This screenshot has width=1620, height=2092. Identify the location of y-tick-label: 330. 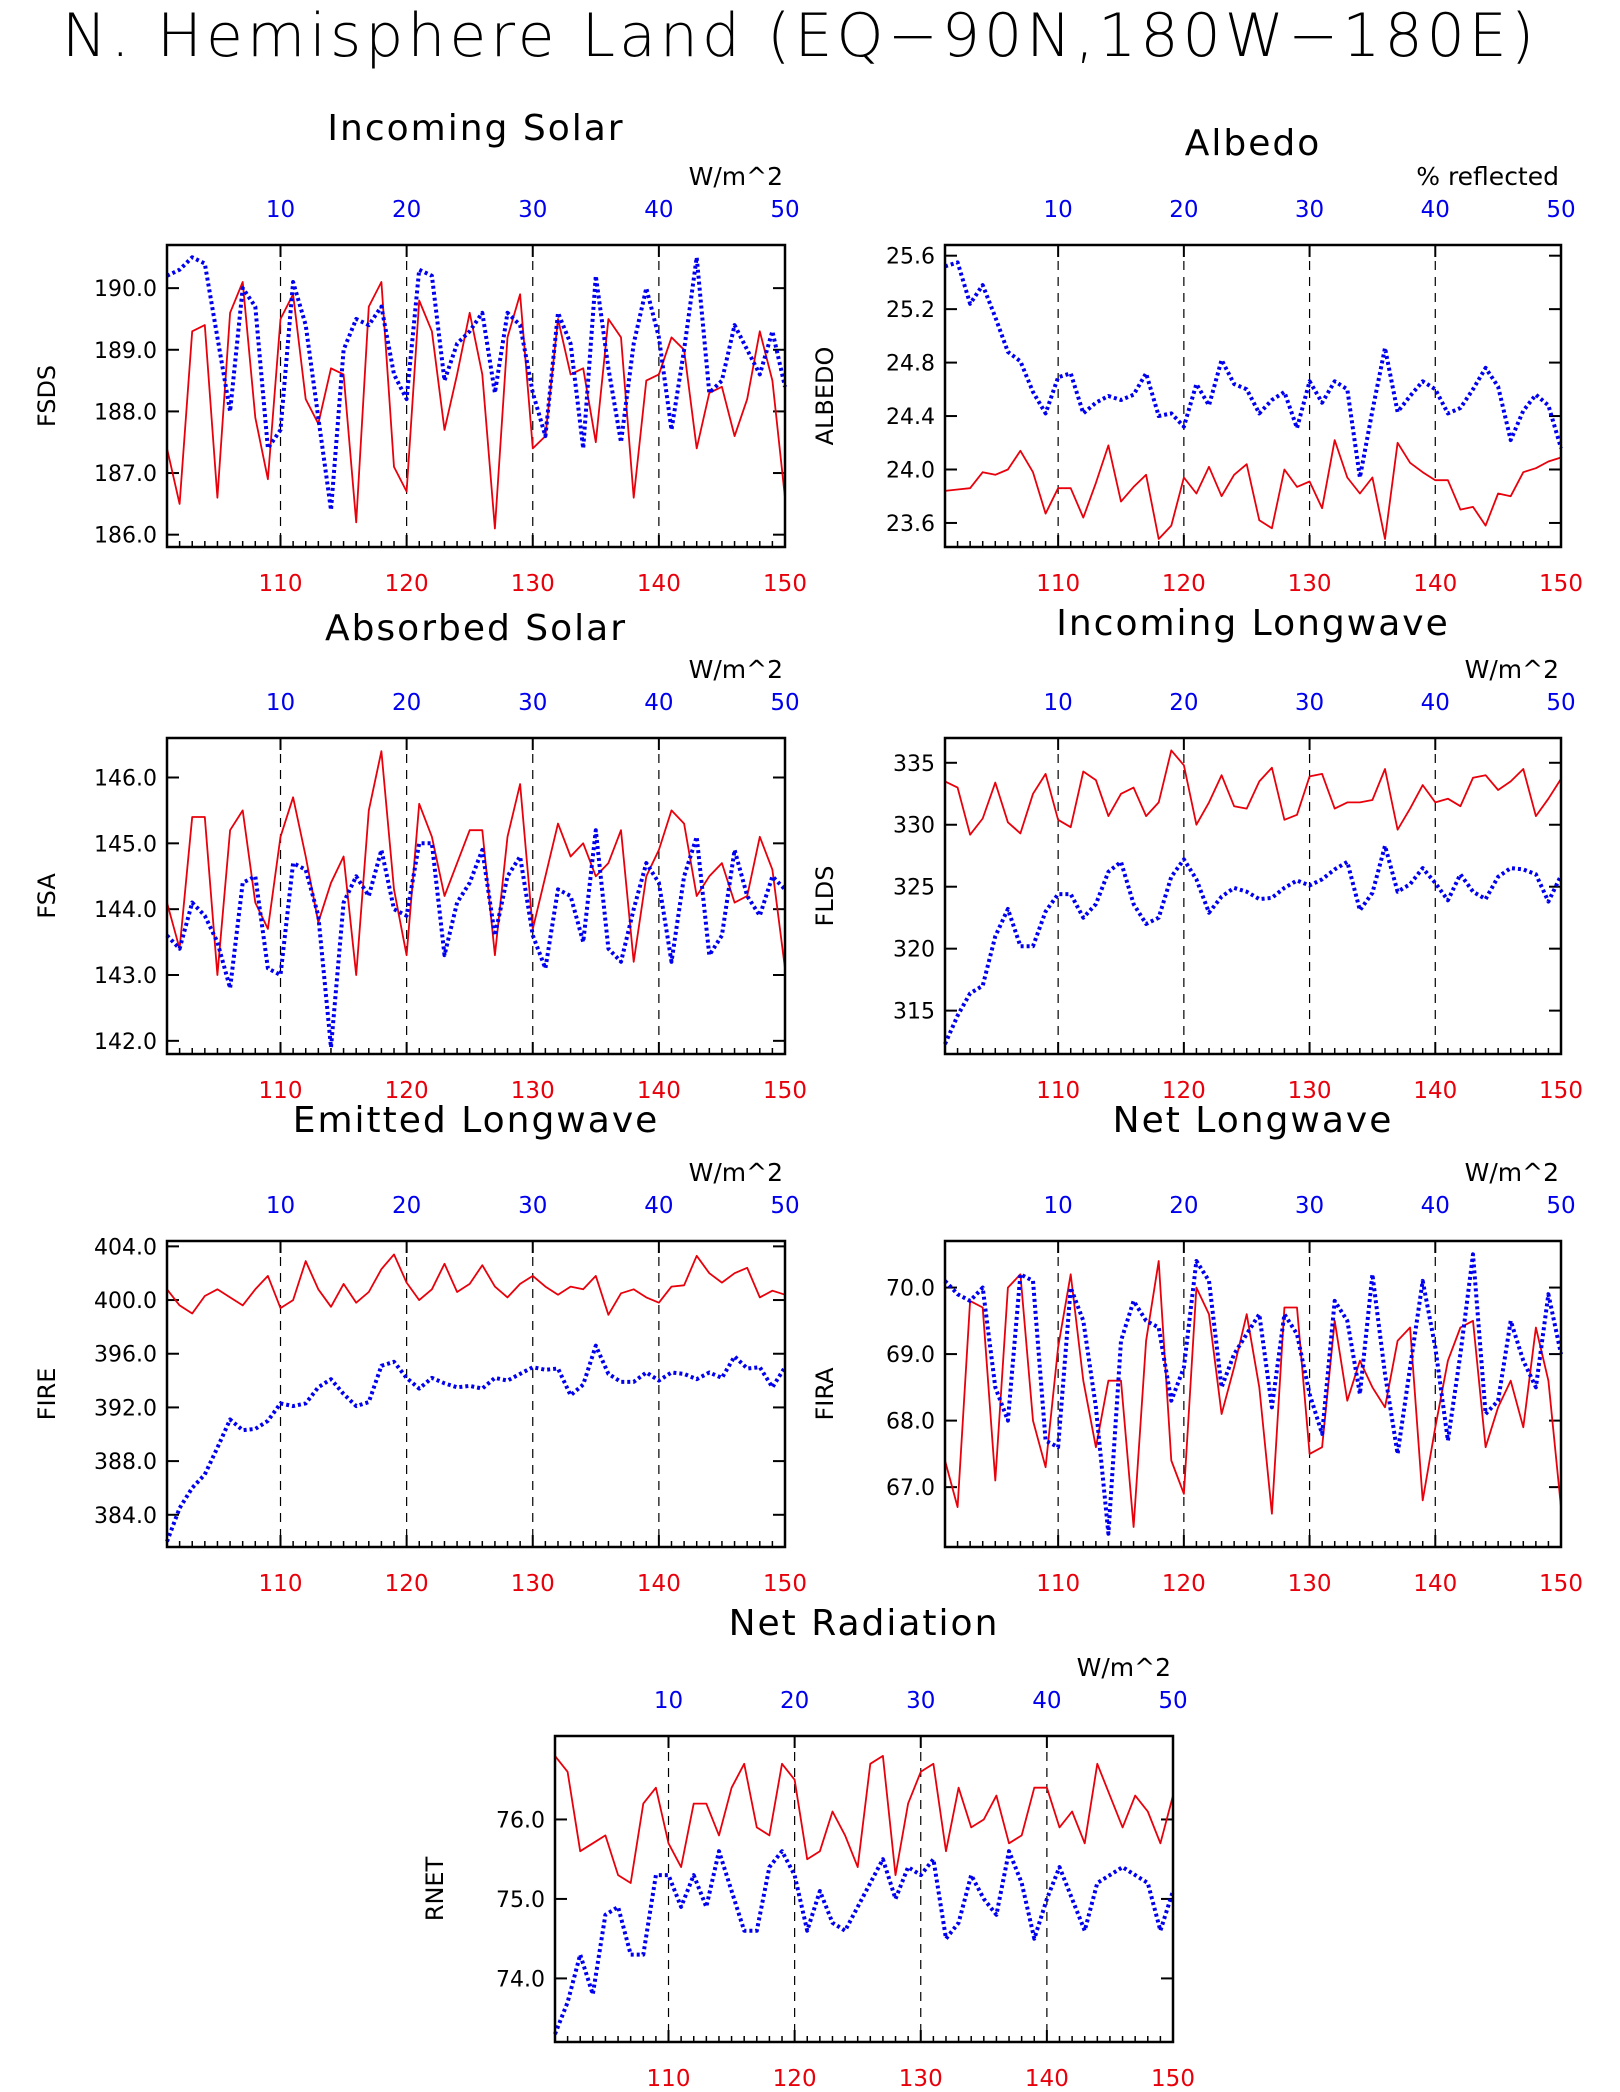
(914, 826).